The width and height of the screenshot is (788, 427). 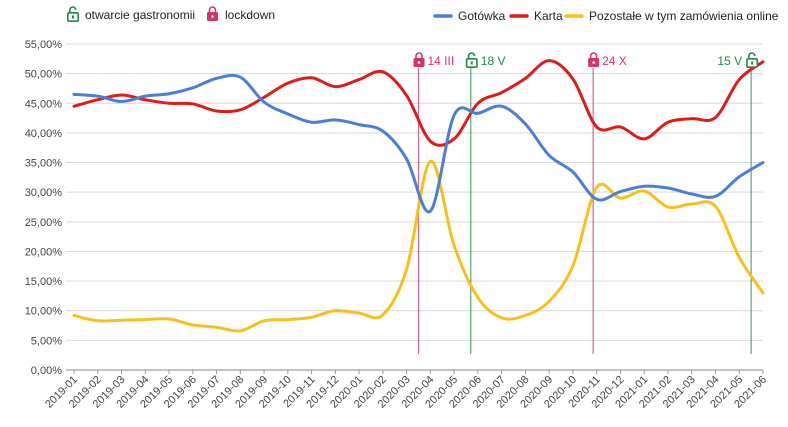 I want to click on event-label: 14 III, so click(x=441, y=61).